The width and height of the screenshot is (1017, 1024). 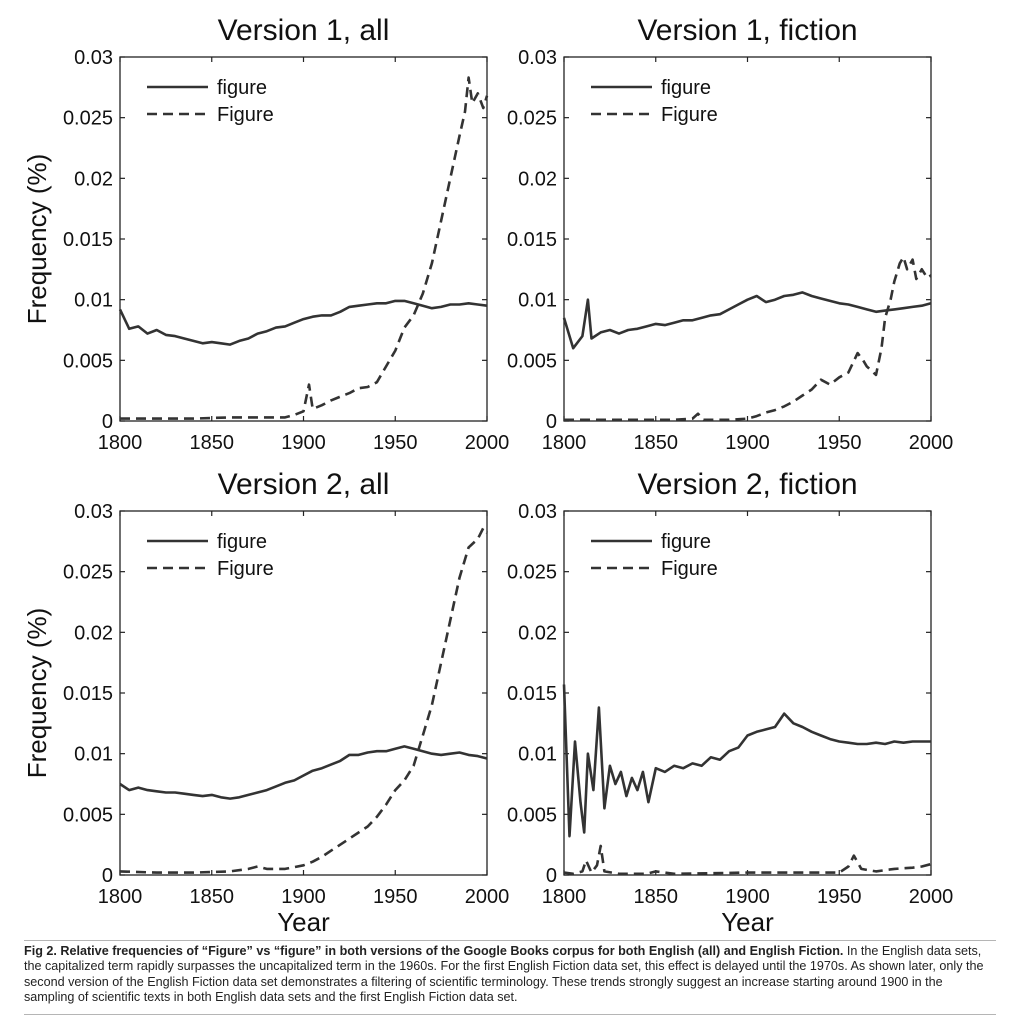 I want to click on caption-bottom-rule, so click(x=510, y=1014).